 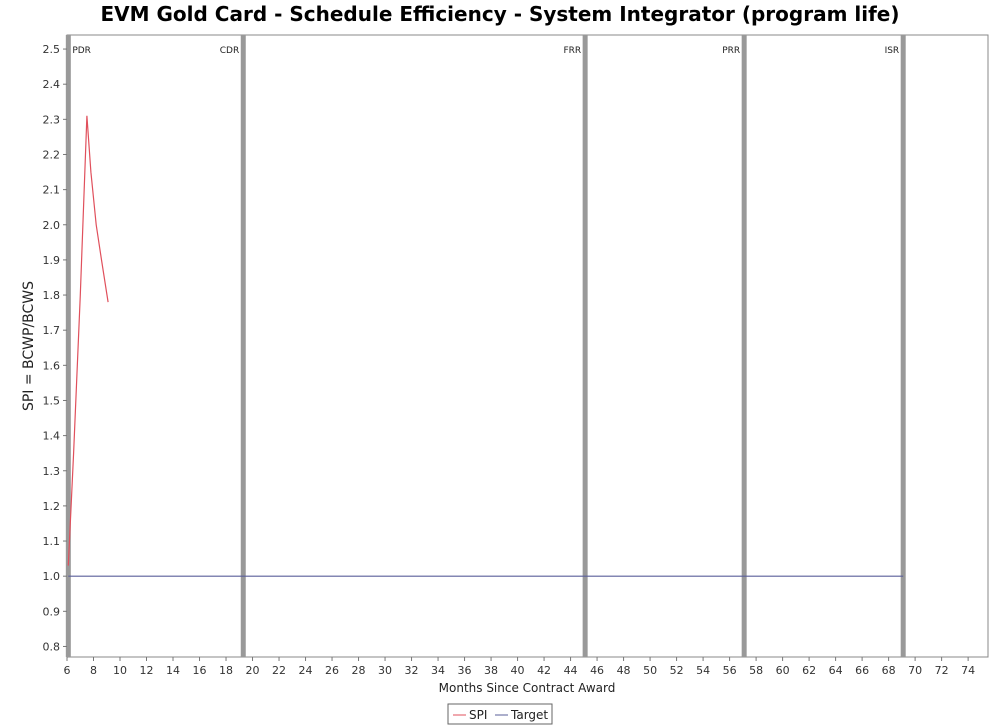 I want to click on x-tick-label: 46, so click(x=597, y=670).